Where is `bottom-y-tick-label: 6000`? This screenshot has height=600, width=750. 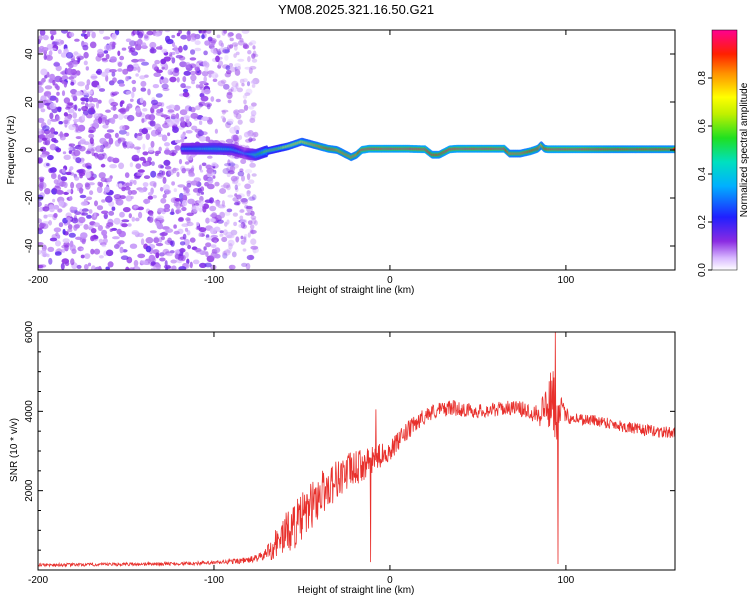
bottom-y-tick-label: 6000 is located at coordinates (29, 331).